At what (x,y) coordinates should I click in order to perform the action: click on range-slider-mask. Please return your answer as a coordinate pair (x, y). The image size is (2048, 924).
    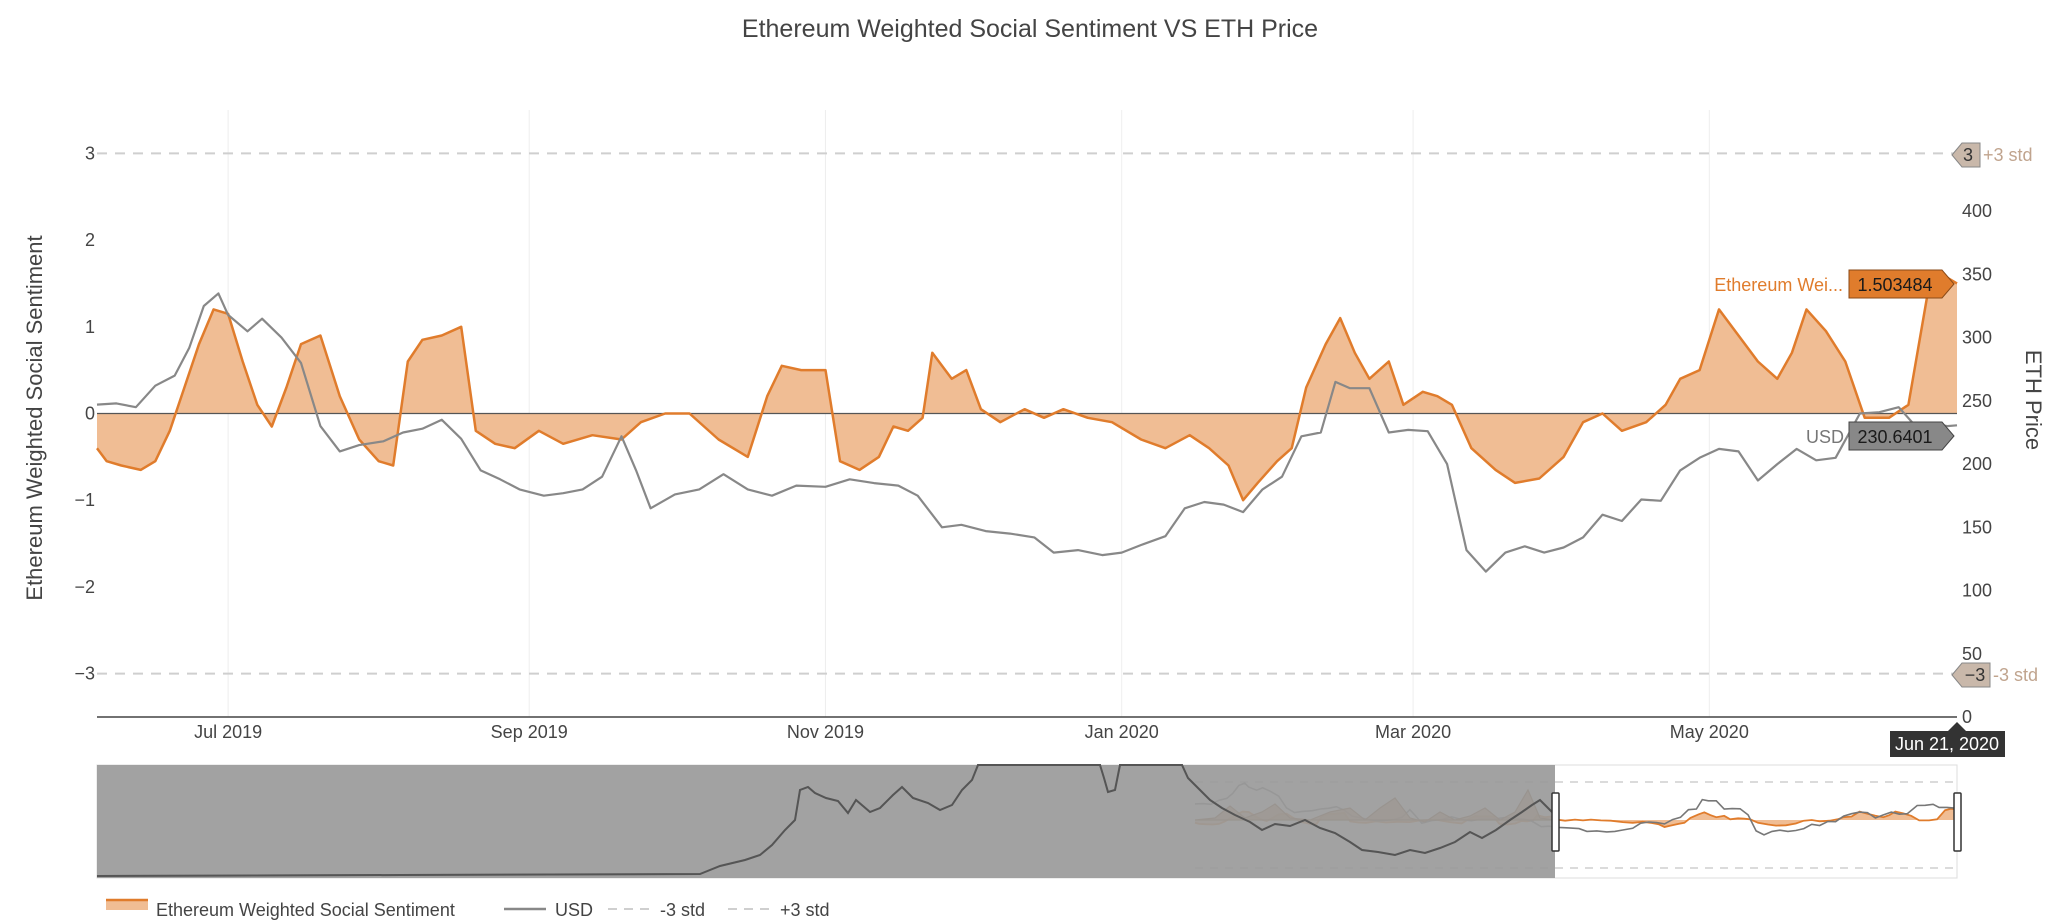
    Looking at the image, I should click on (826, 821).